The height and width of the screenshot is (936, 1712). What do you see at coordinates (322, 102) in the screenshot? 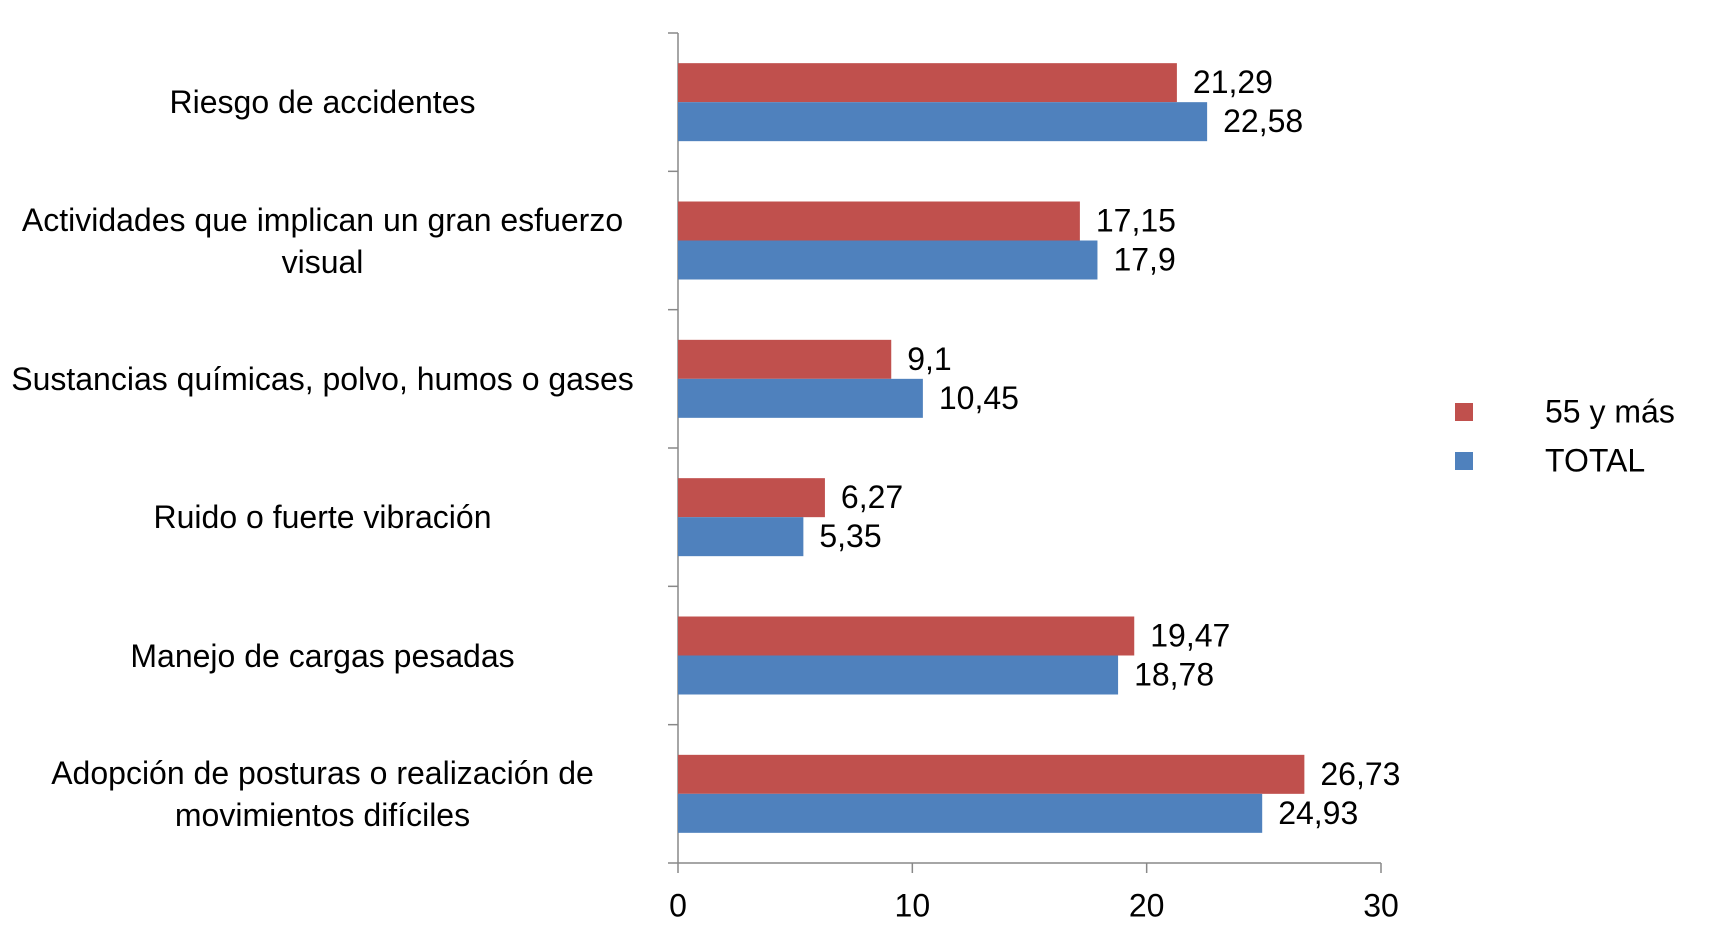
I see `category-label: Riesgo de accidentes` at bounding box center [322, 102].